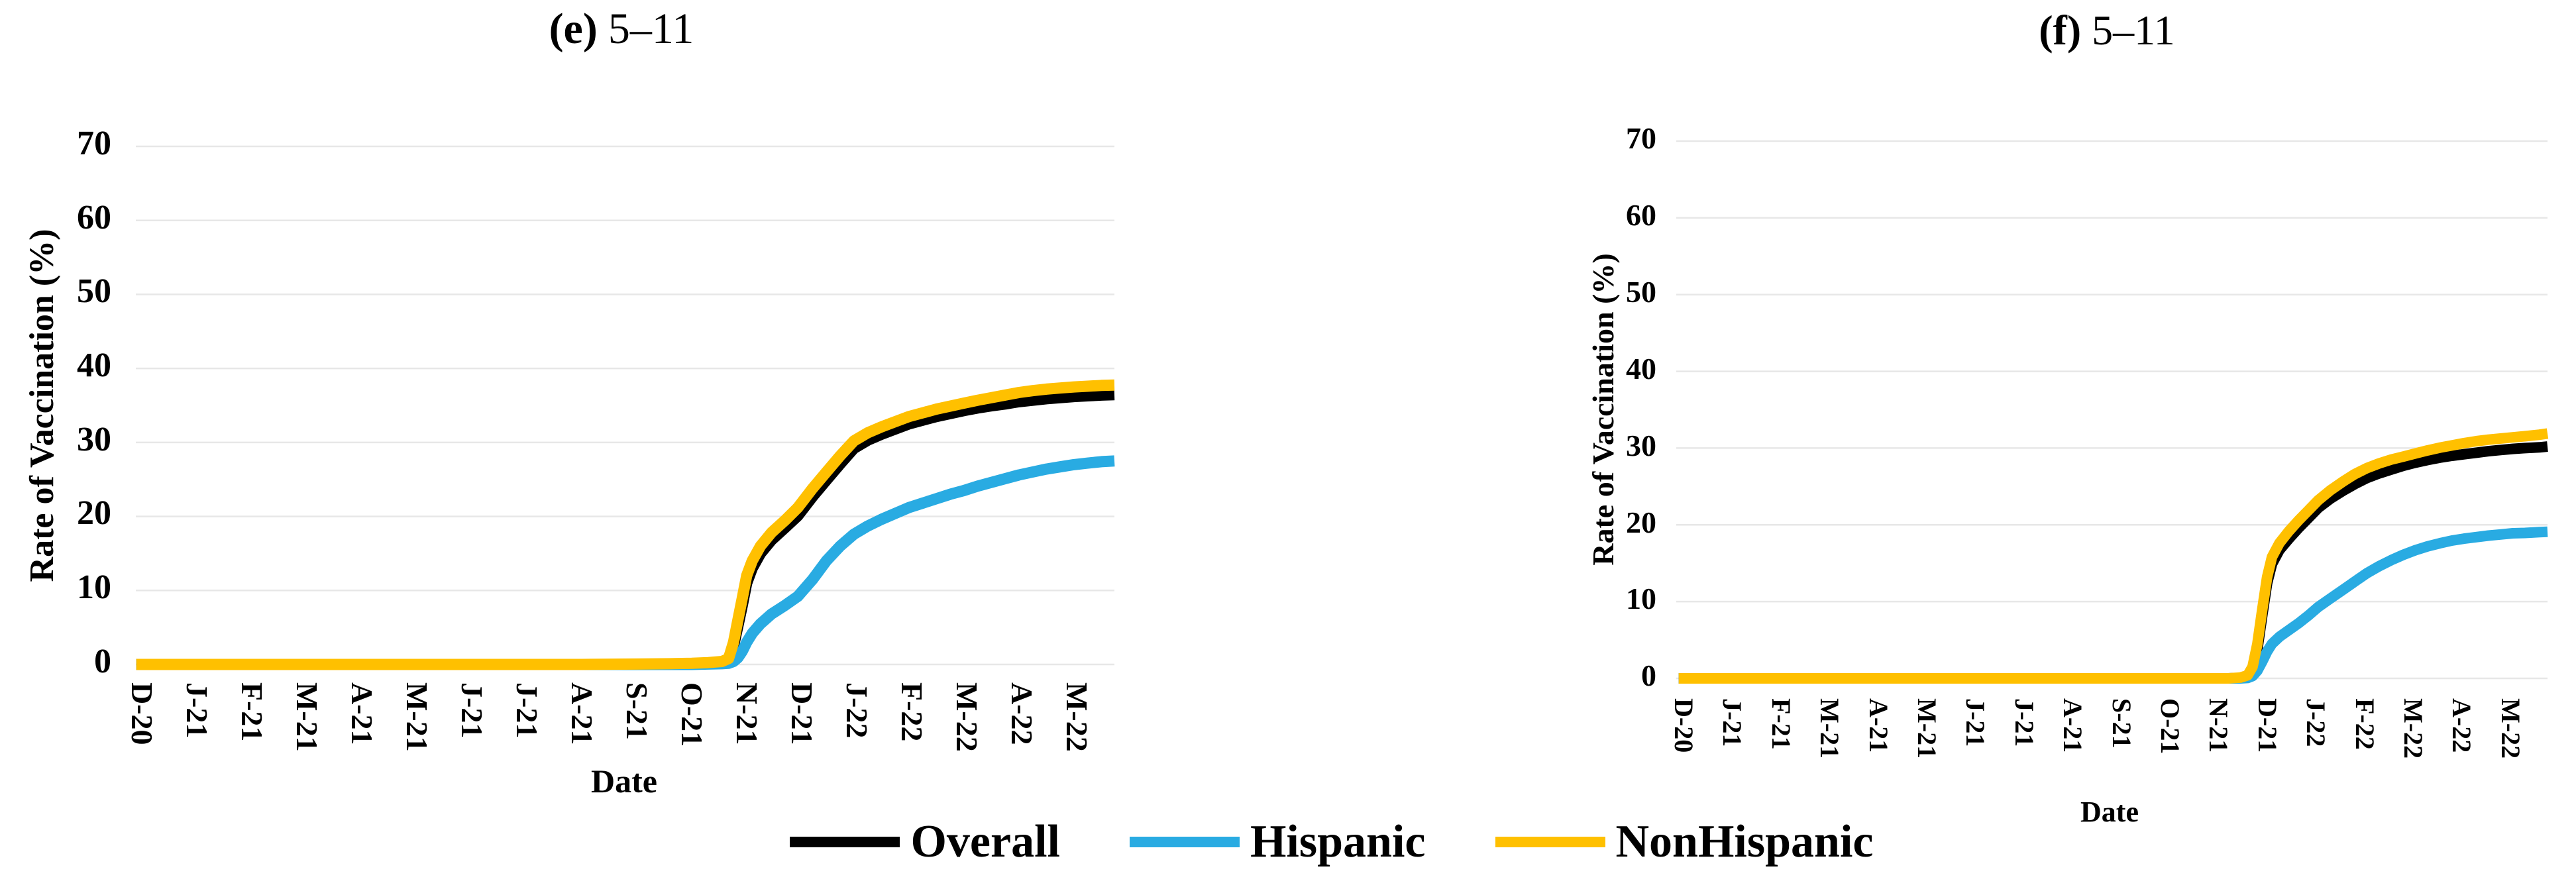 The width and height of the screenshot is (2576, 893). What do you see at coordinates (1684, 725) in the screenshot?
I see `chart-f-x-tick-label: D-20` at bounding box center [1684, 725].